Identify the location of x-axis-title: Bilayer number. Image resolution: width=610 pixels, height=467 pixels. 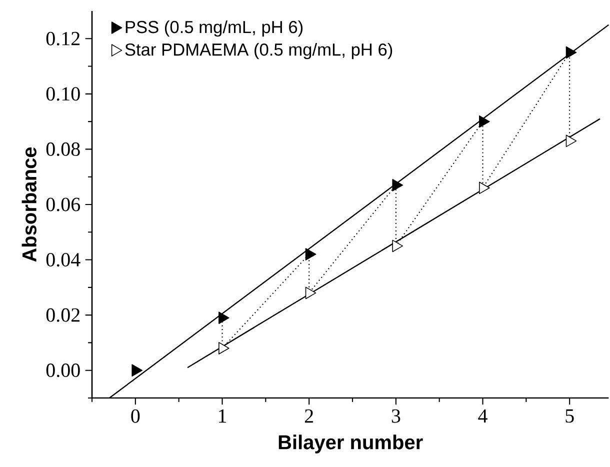
(350, 444).